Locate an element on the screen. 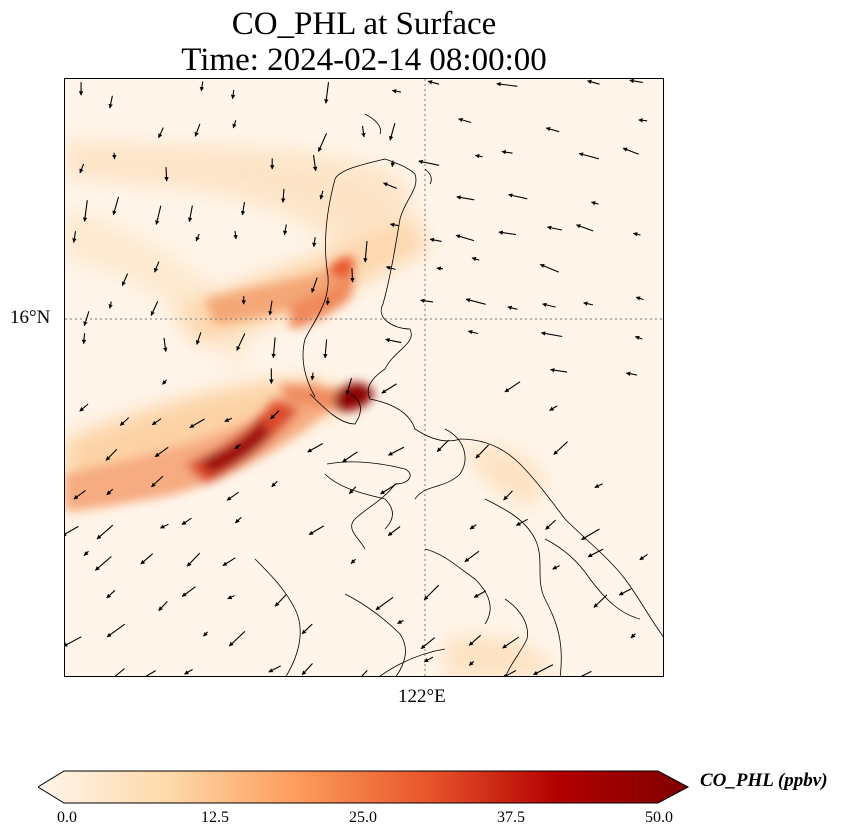 The image size is (852, 839). longitude-tick-label: 122°E is located at coordinates (422, 696).